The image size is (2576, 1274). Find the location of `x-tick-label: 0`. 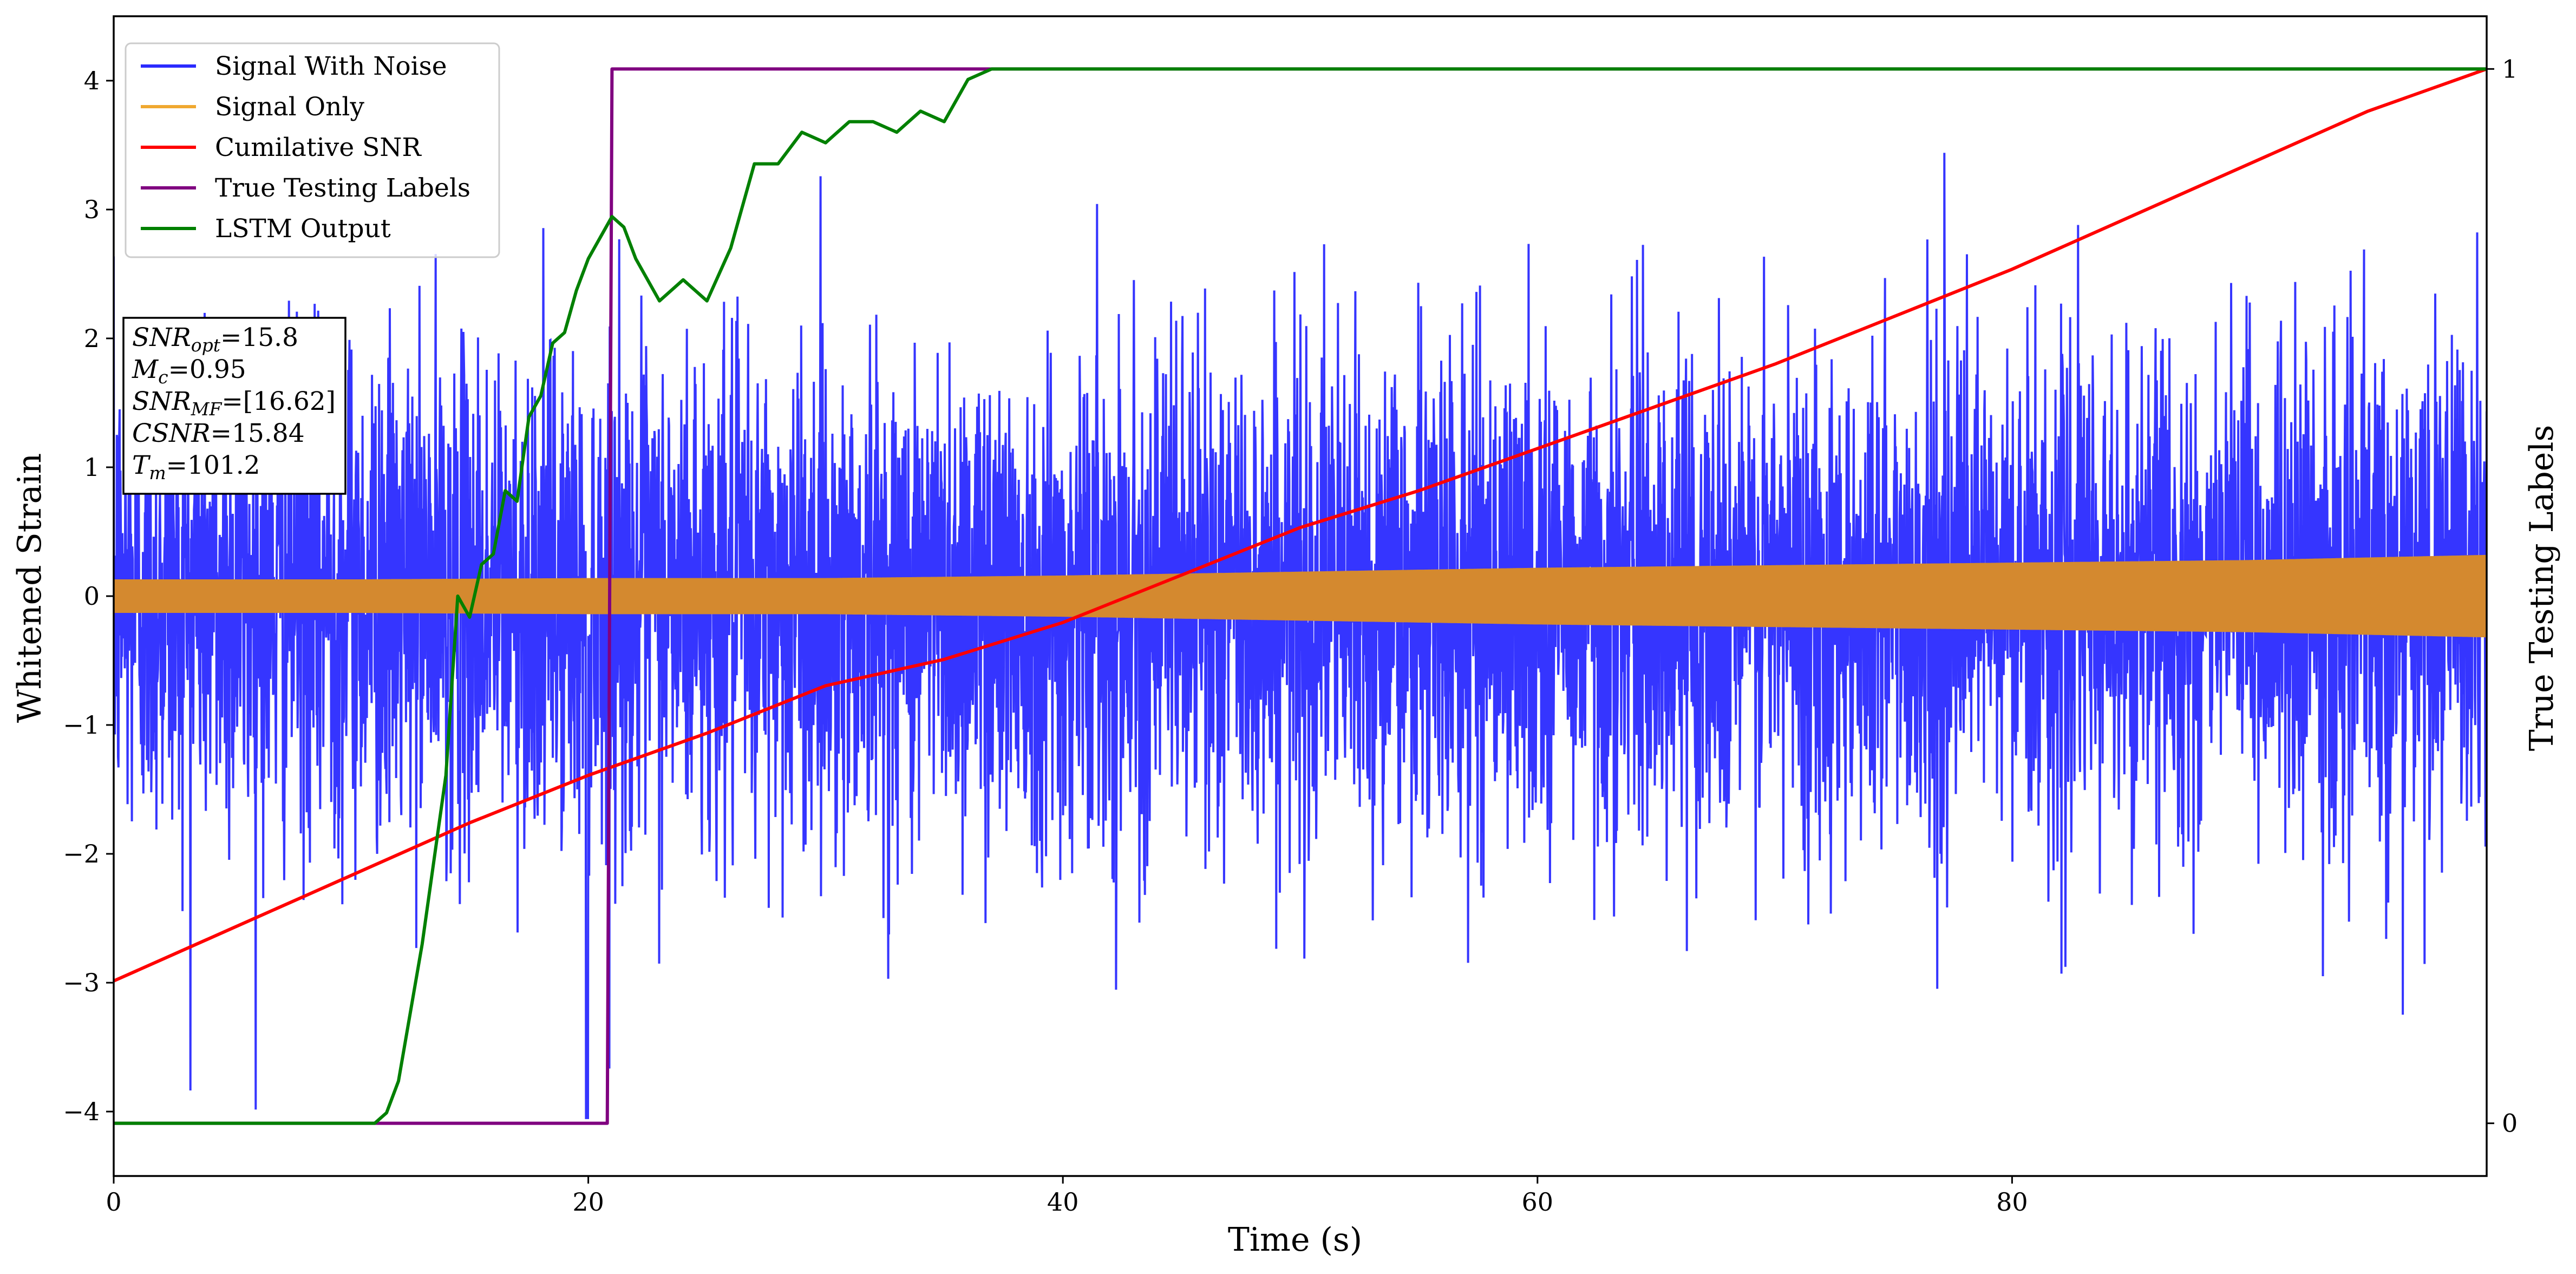

x-tick-label: 0 is located at coordinates (113, 1202).